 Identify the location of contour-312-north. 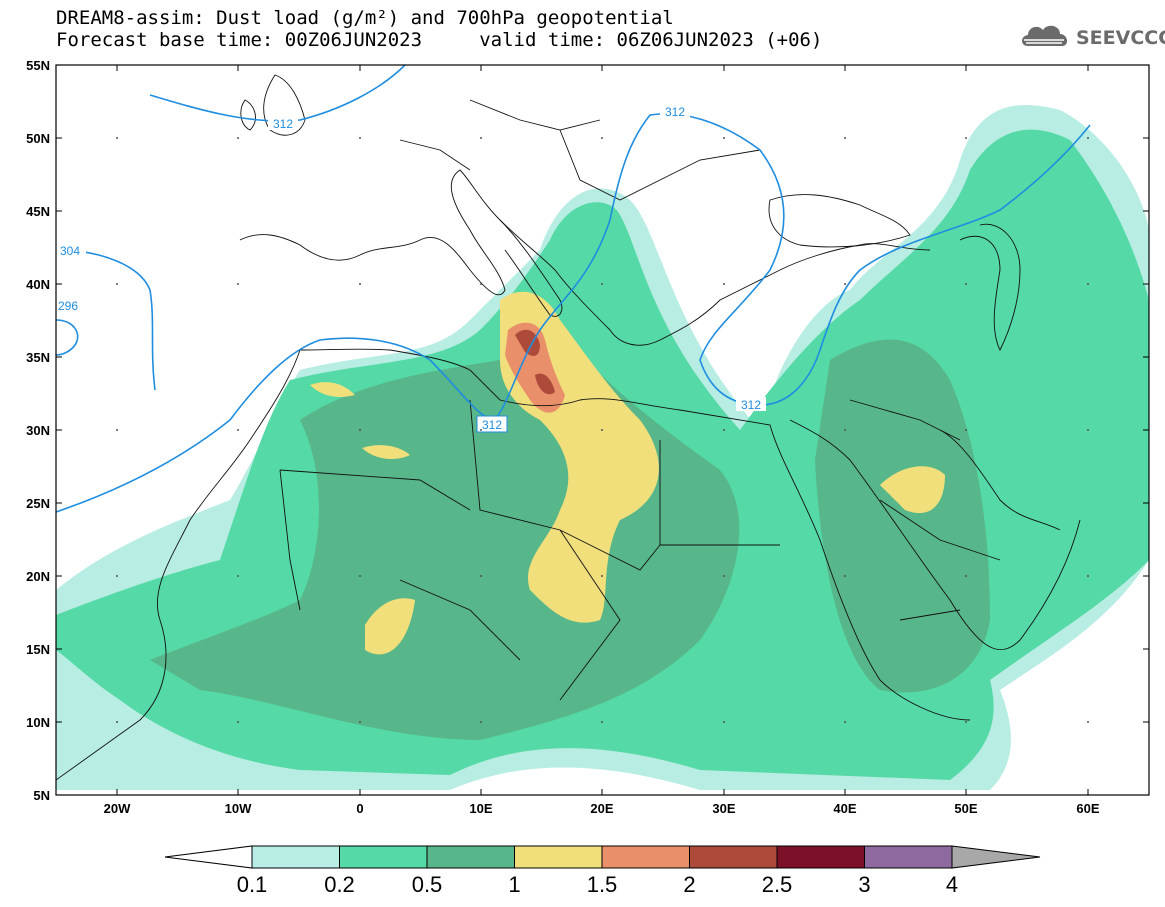
(277, 93).